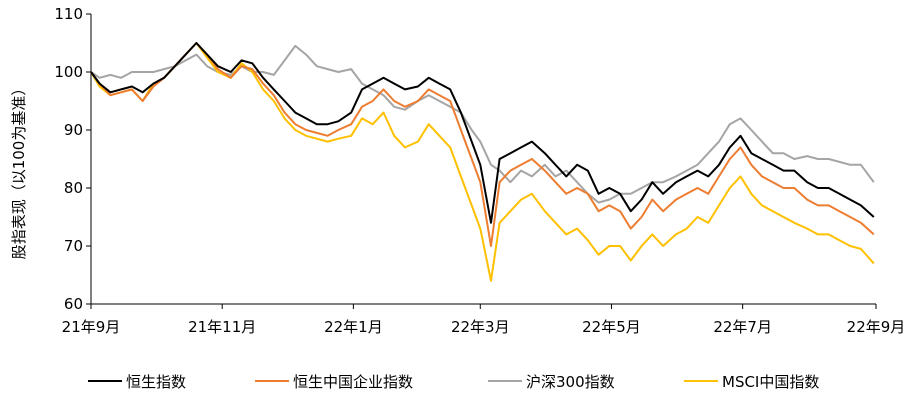 Image resolution: width=915 pixels, height=401 pixels. I want to click on y-axis-label: 股指表现（以100为基准）, so click(19, 170).